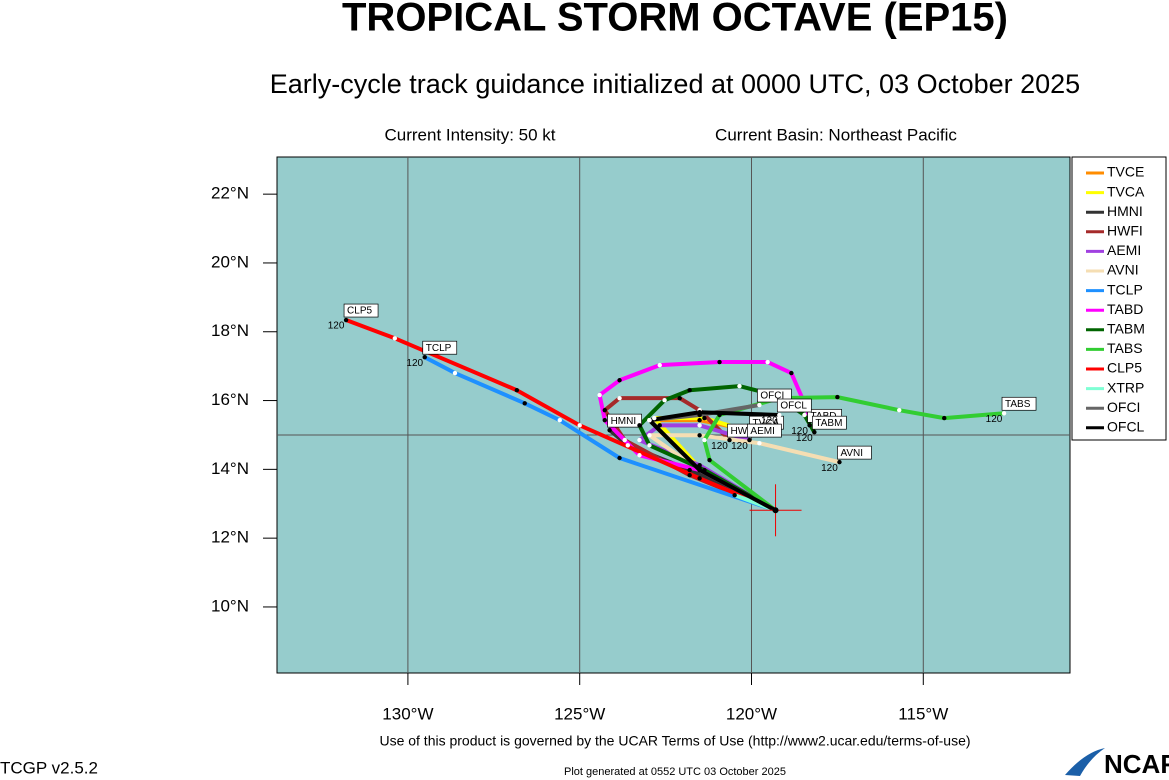  I want to click on legend-label: HWFI, so click(1125, 231).